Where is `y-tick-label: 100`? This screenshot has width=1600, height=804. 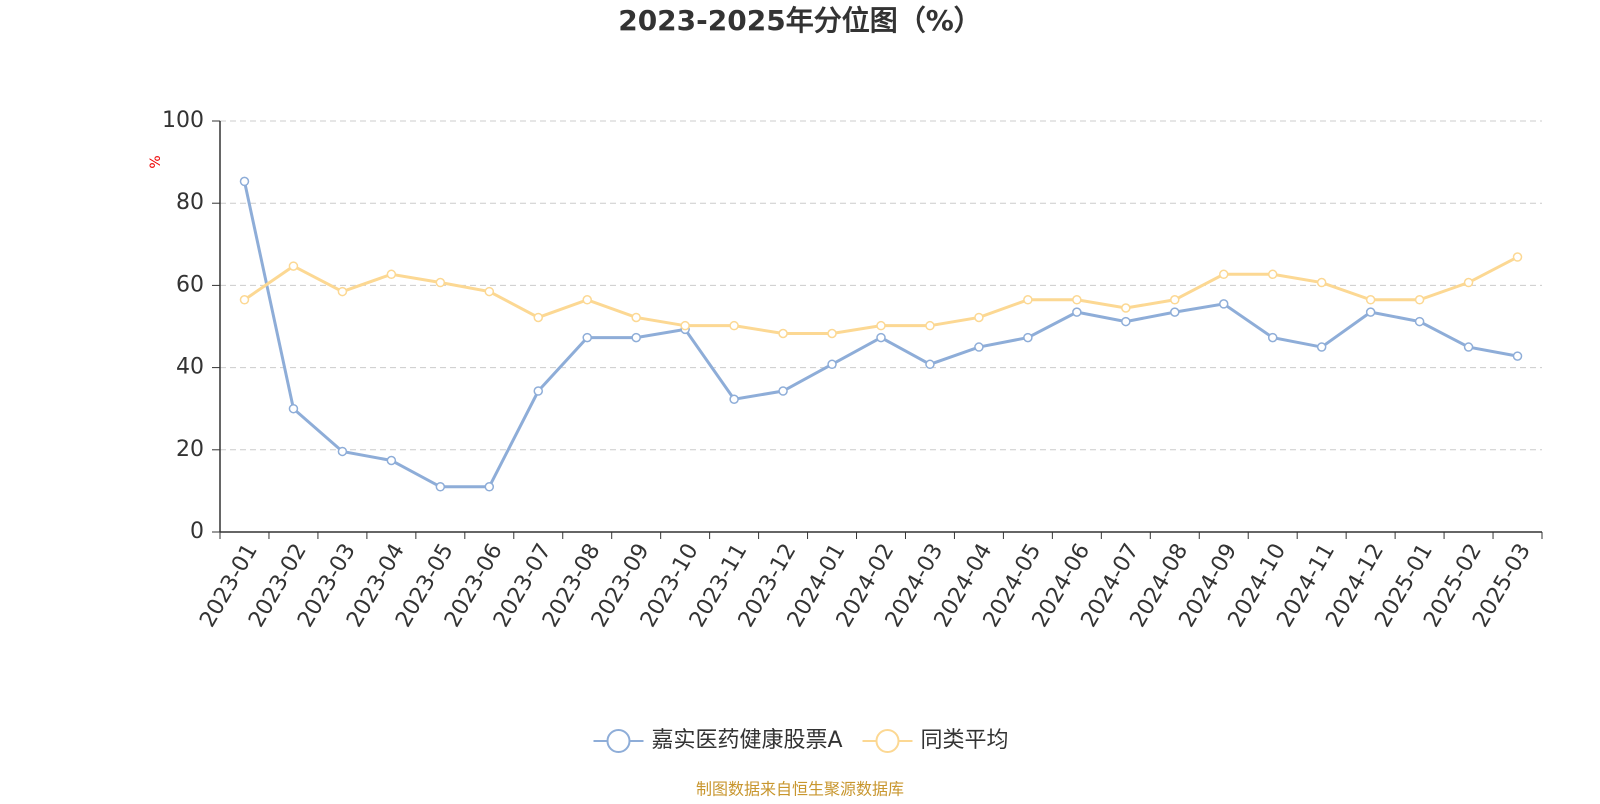
y-tick-label: 100 is located at coordinates (183, 120).